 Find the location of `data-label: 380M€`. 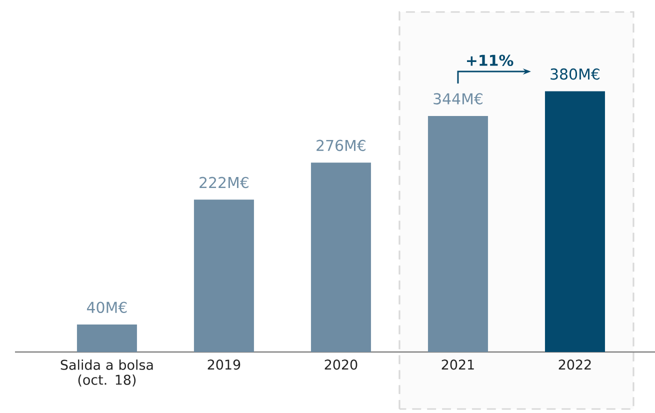

data-label: 380M€ is located at coordinates (575, 74).